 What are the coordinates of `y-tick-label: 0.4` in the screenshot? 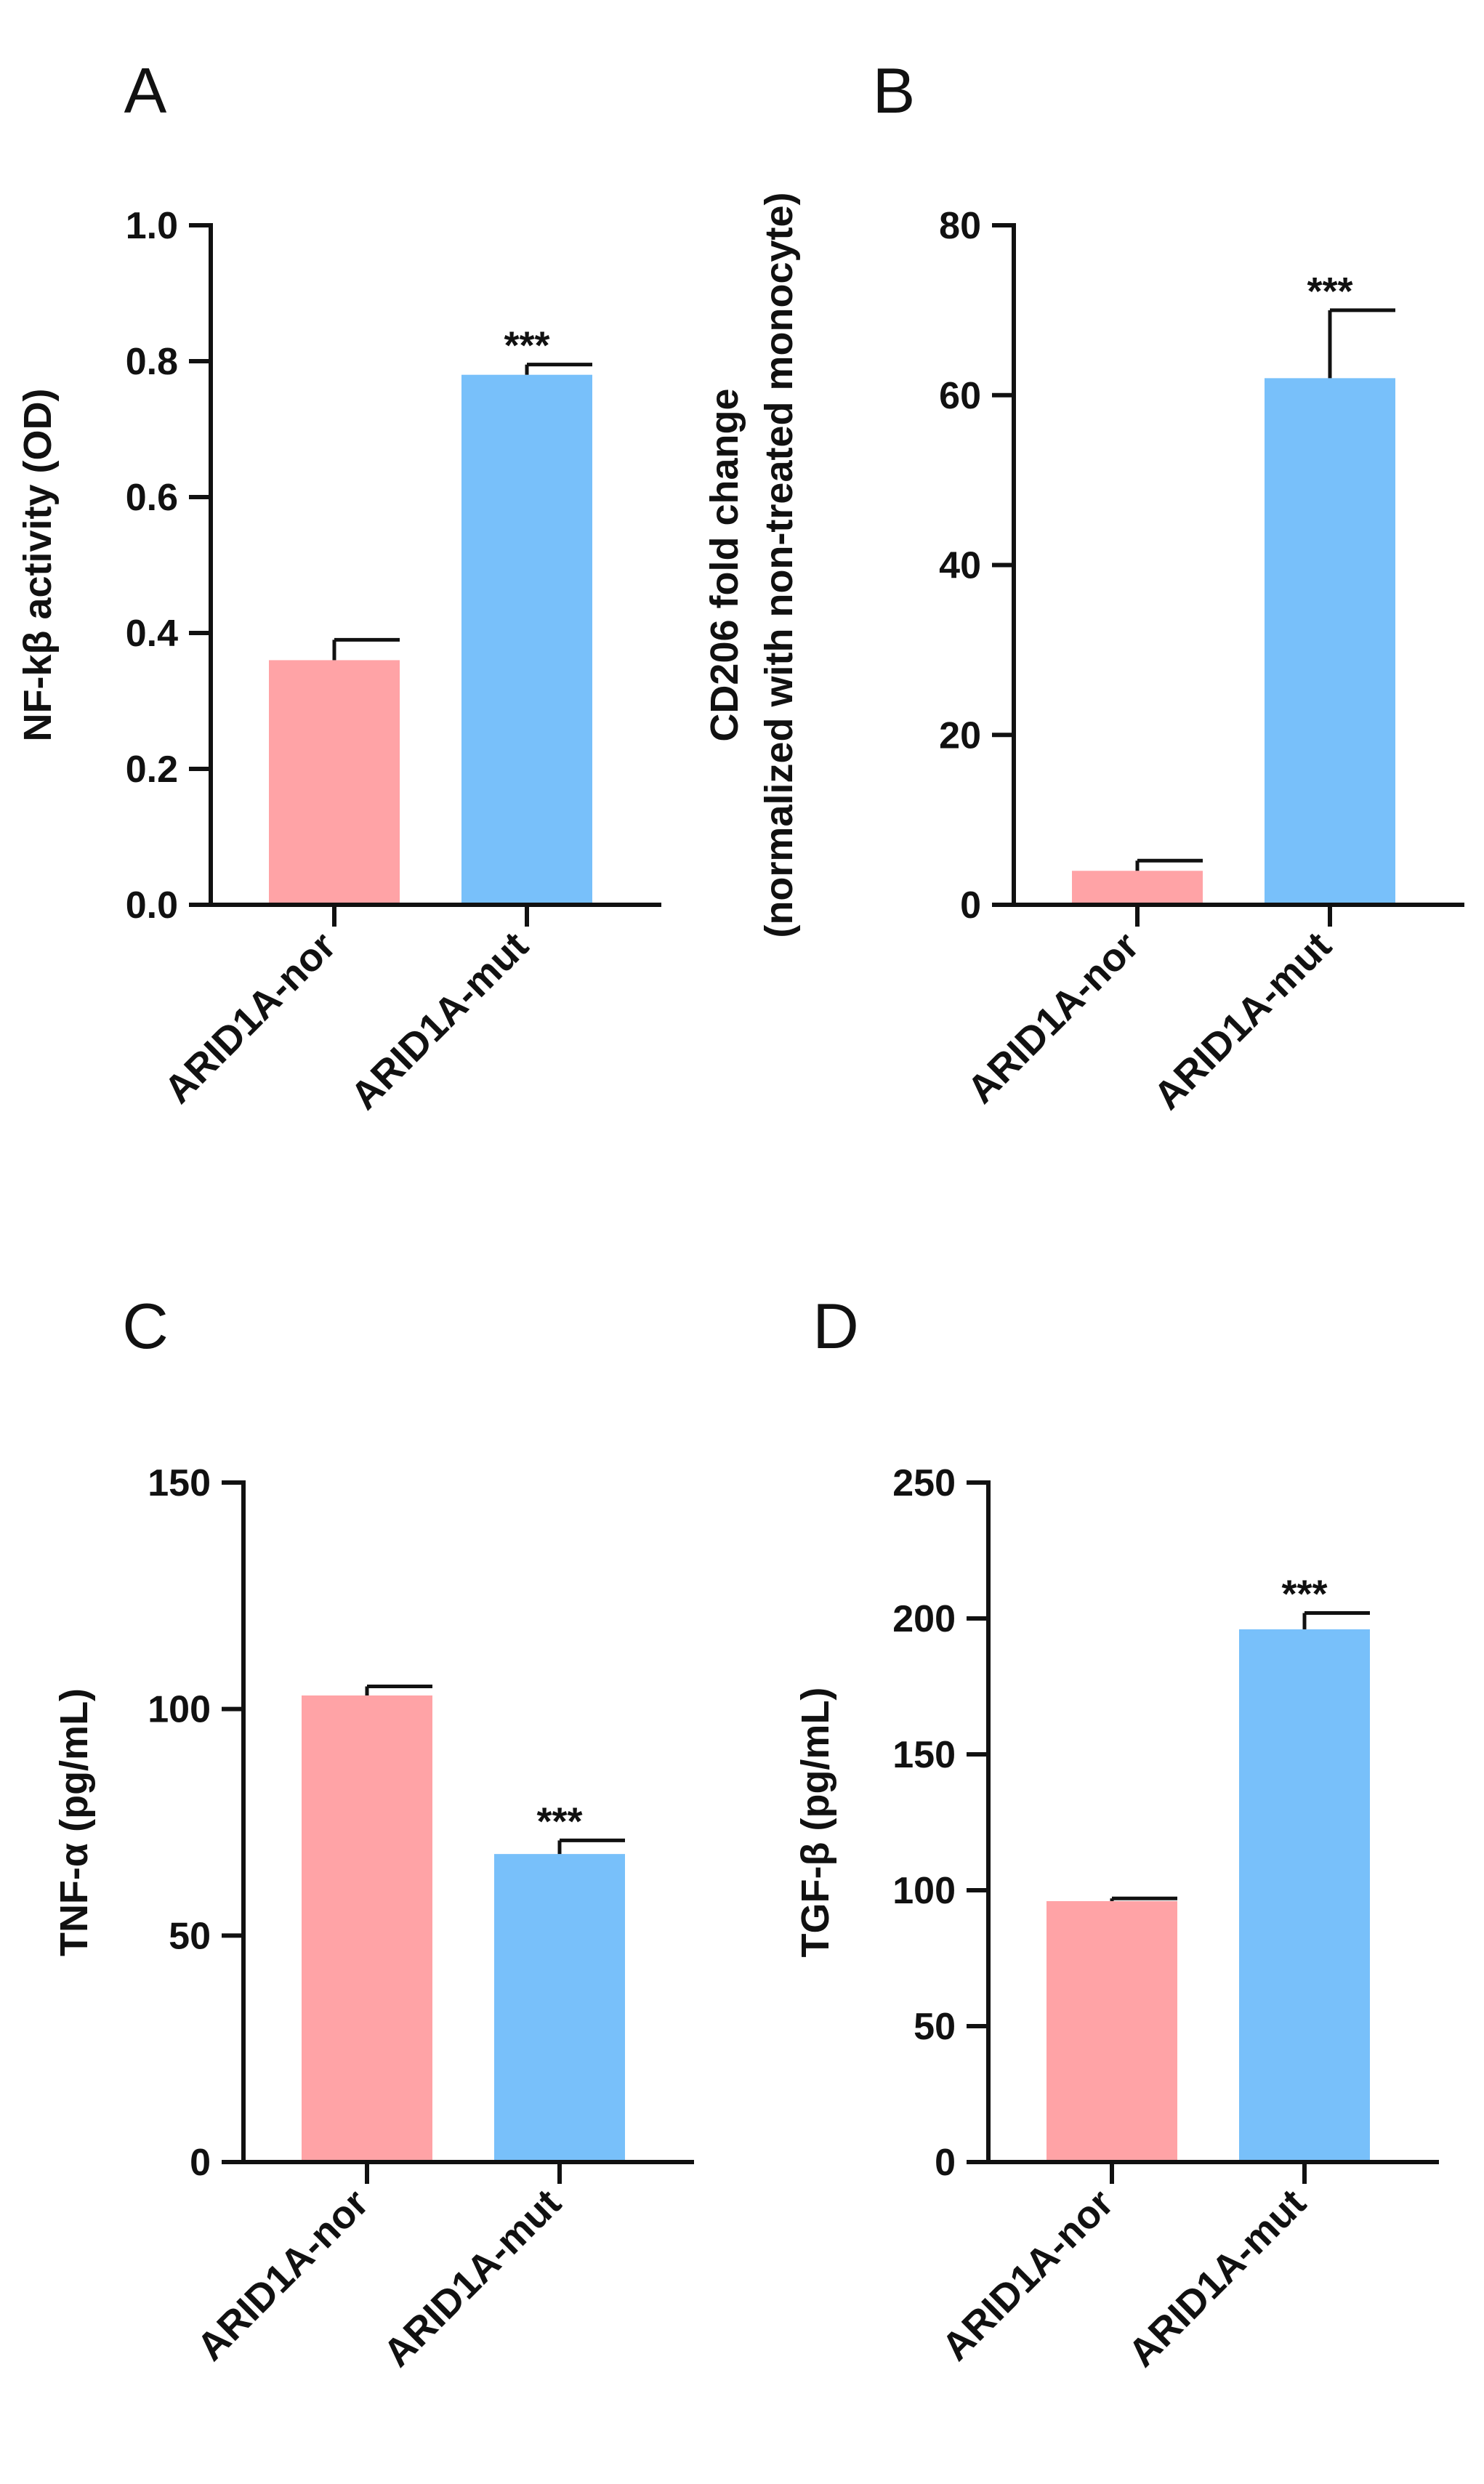 It's located at (152, 634).